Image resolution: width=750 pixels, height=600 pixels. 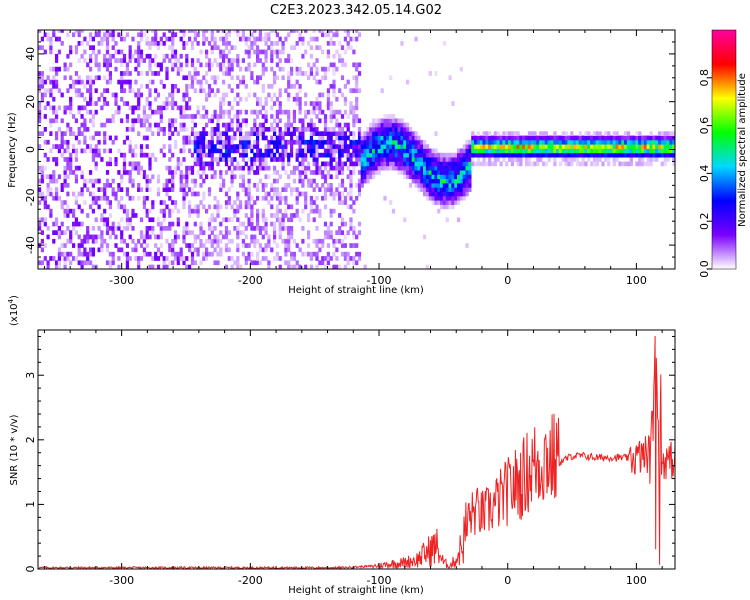 I want to click on x-tick-label: -300, so click(x=121, y=580).